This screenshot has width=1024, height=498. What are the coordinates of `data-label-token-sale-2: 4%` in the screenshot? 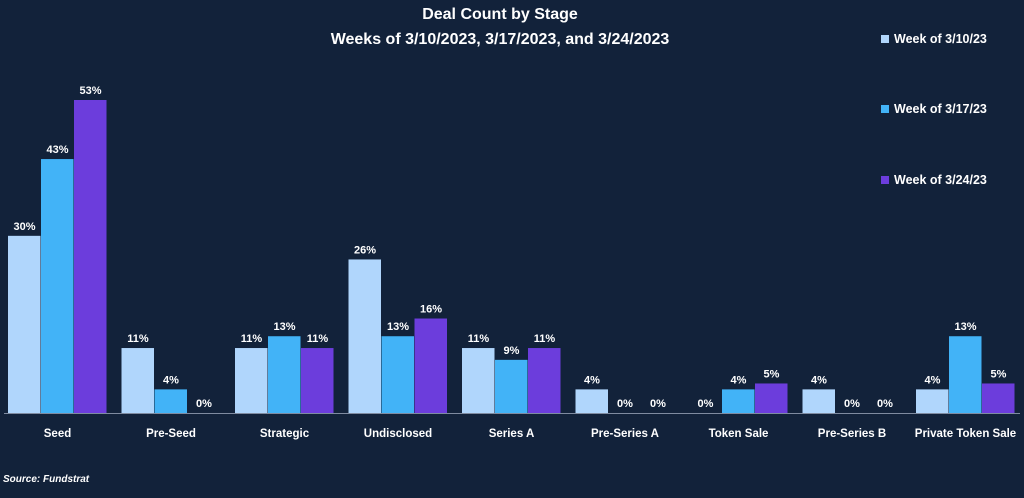 It's located at (739, 380).